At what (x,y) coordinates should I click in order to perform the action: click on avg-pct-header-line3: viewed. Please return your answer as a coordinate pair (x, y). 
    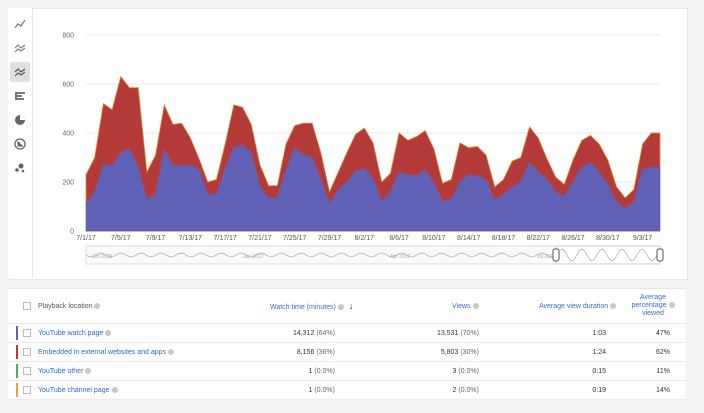
    Looking at the image, I should click on (653, 313).